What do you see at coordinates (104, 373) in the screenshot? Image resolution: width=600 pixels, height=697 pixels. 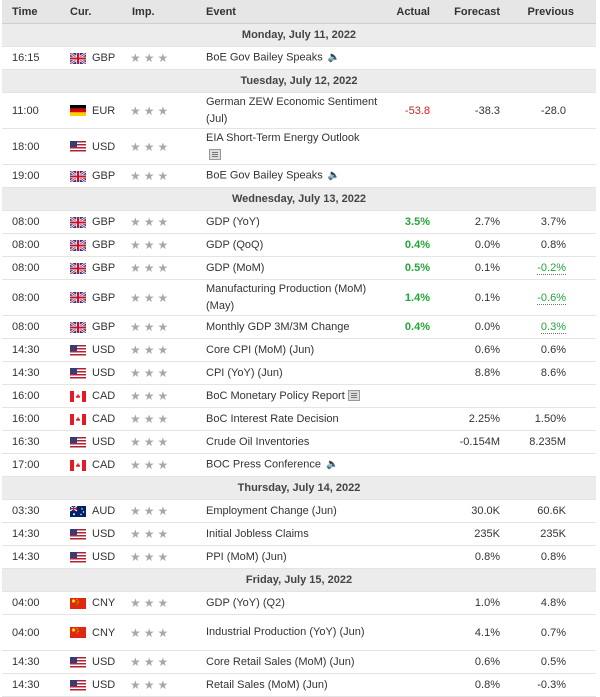 I see `currency-code: USD` at bounding box center [104, 373].